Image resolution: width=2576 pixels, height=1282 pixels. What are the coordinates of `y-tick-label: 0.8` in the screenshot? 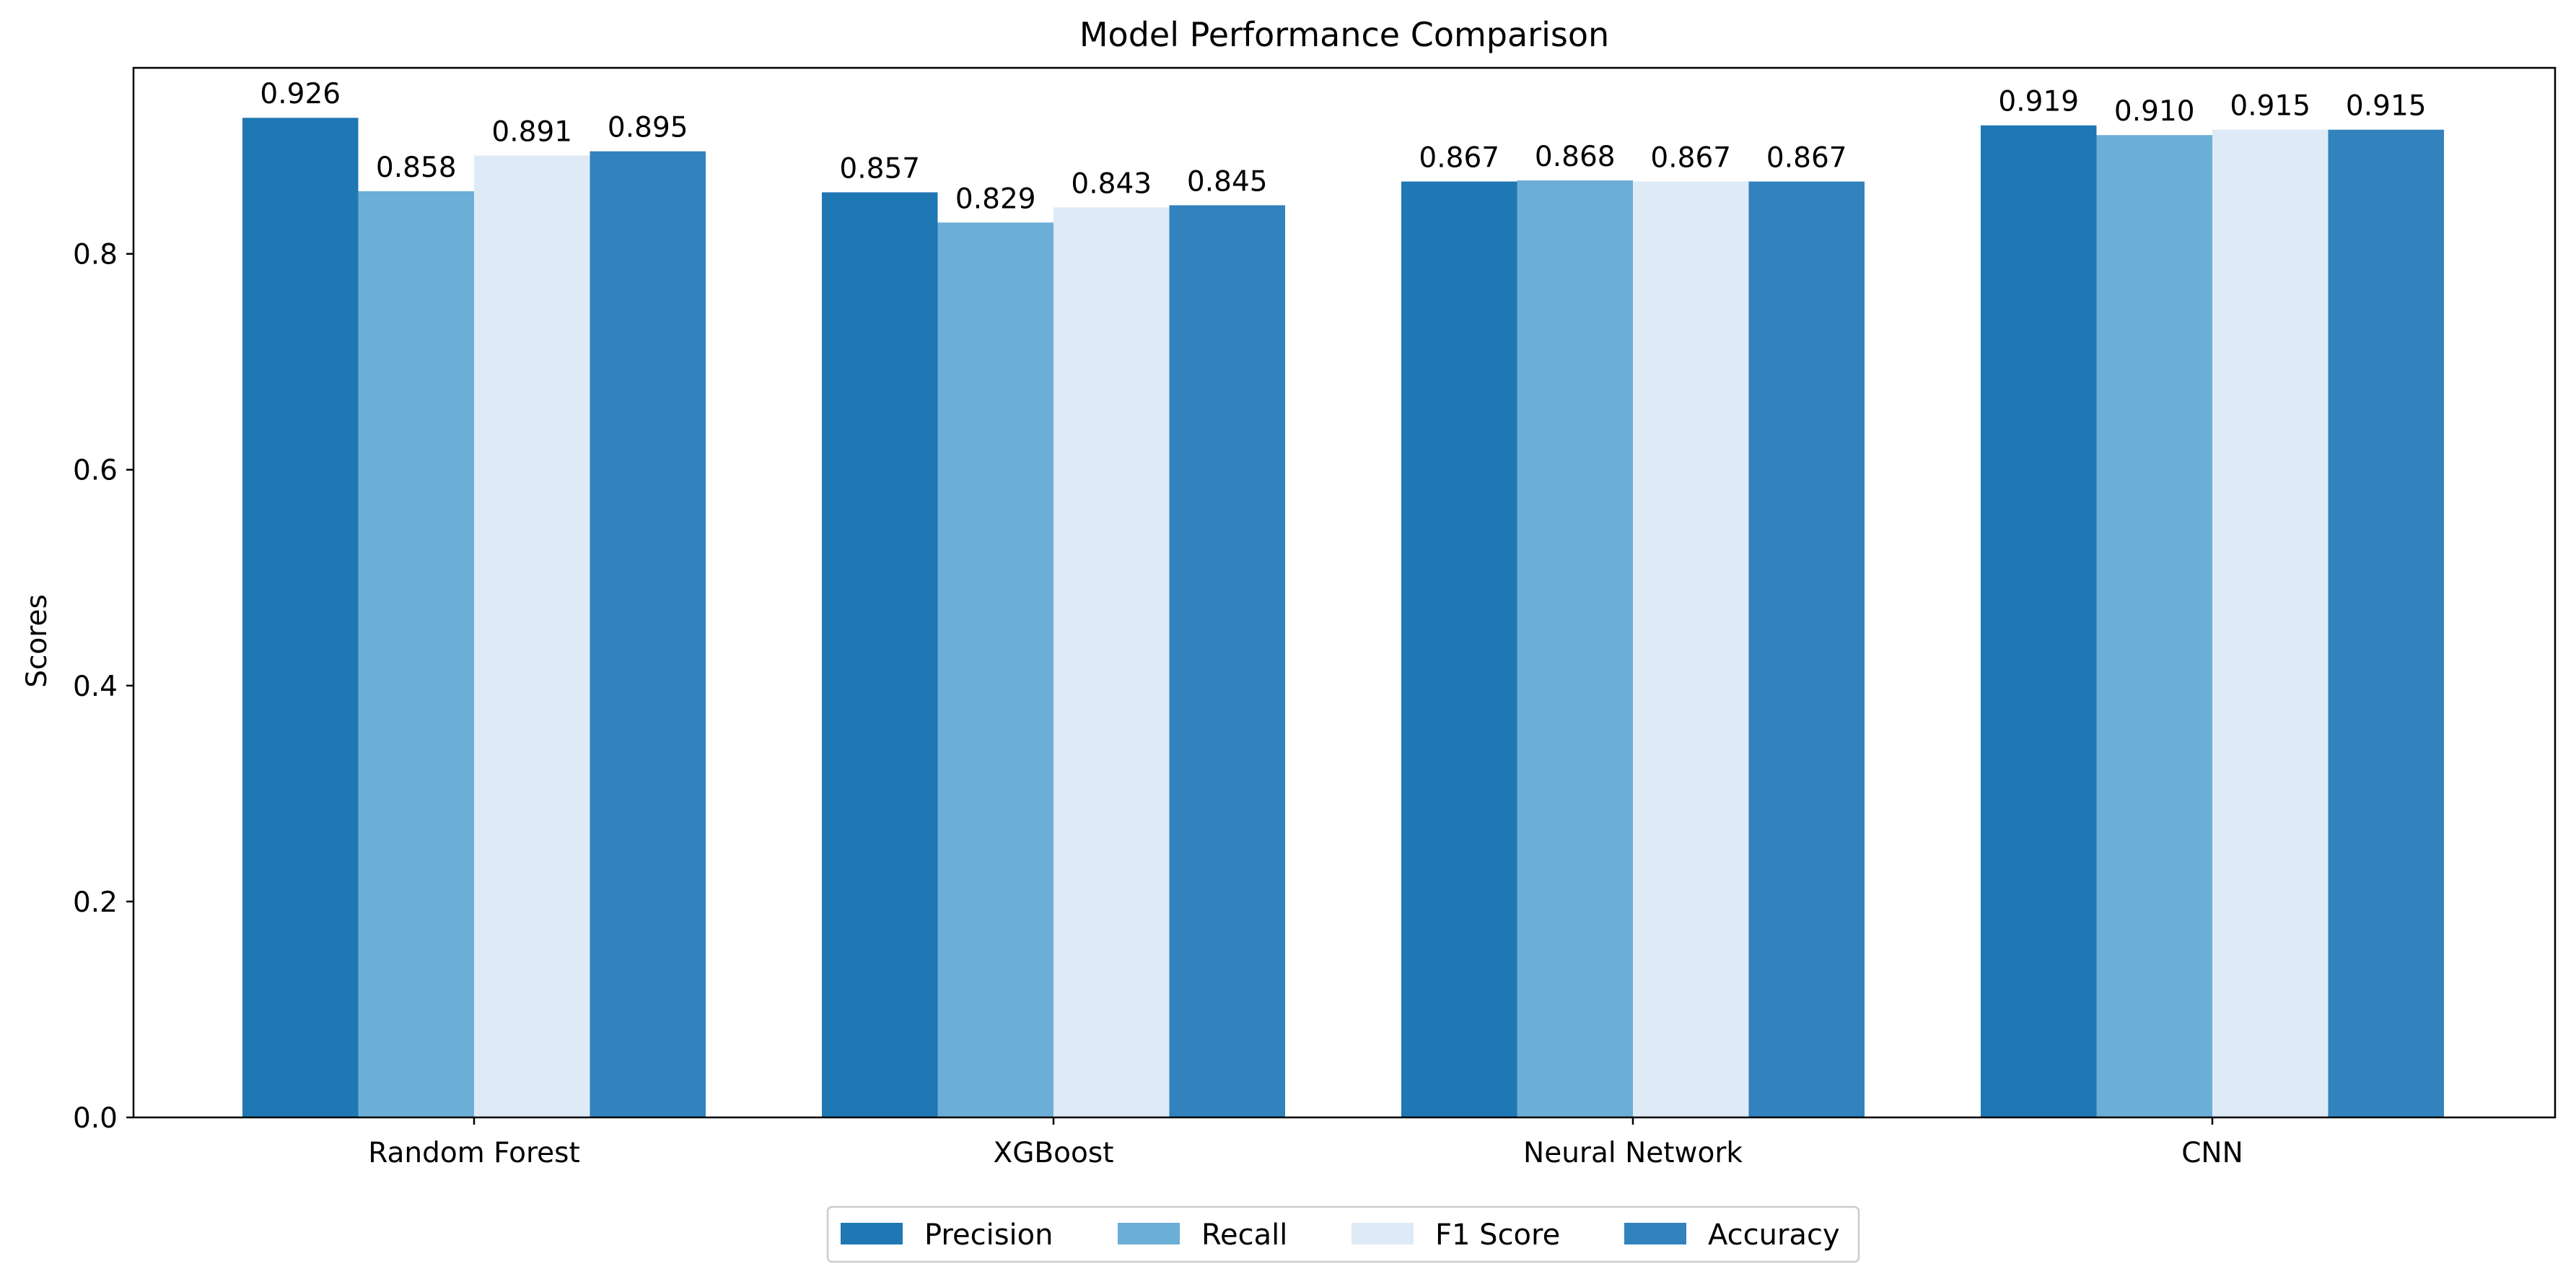 It's located at (95, 255).